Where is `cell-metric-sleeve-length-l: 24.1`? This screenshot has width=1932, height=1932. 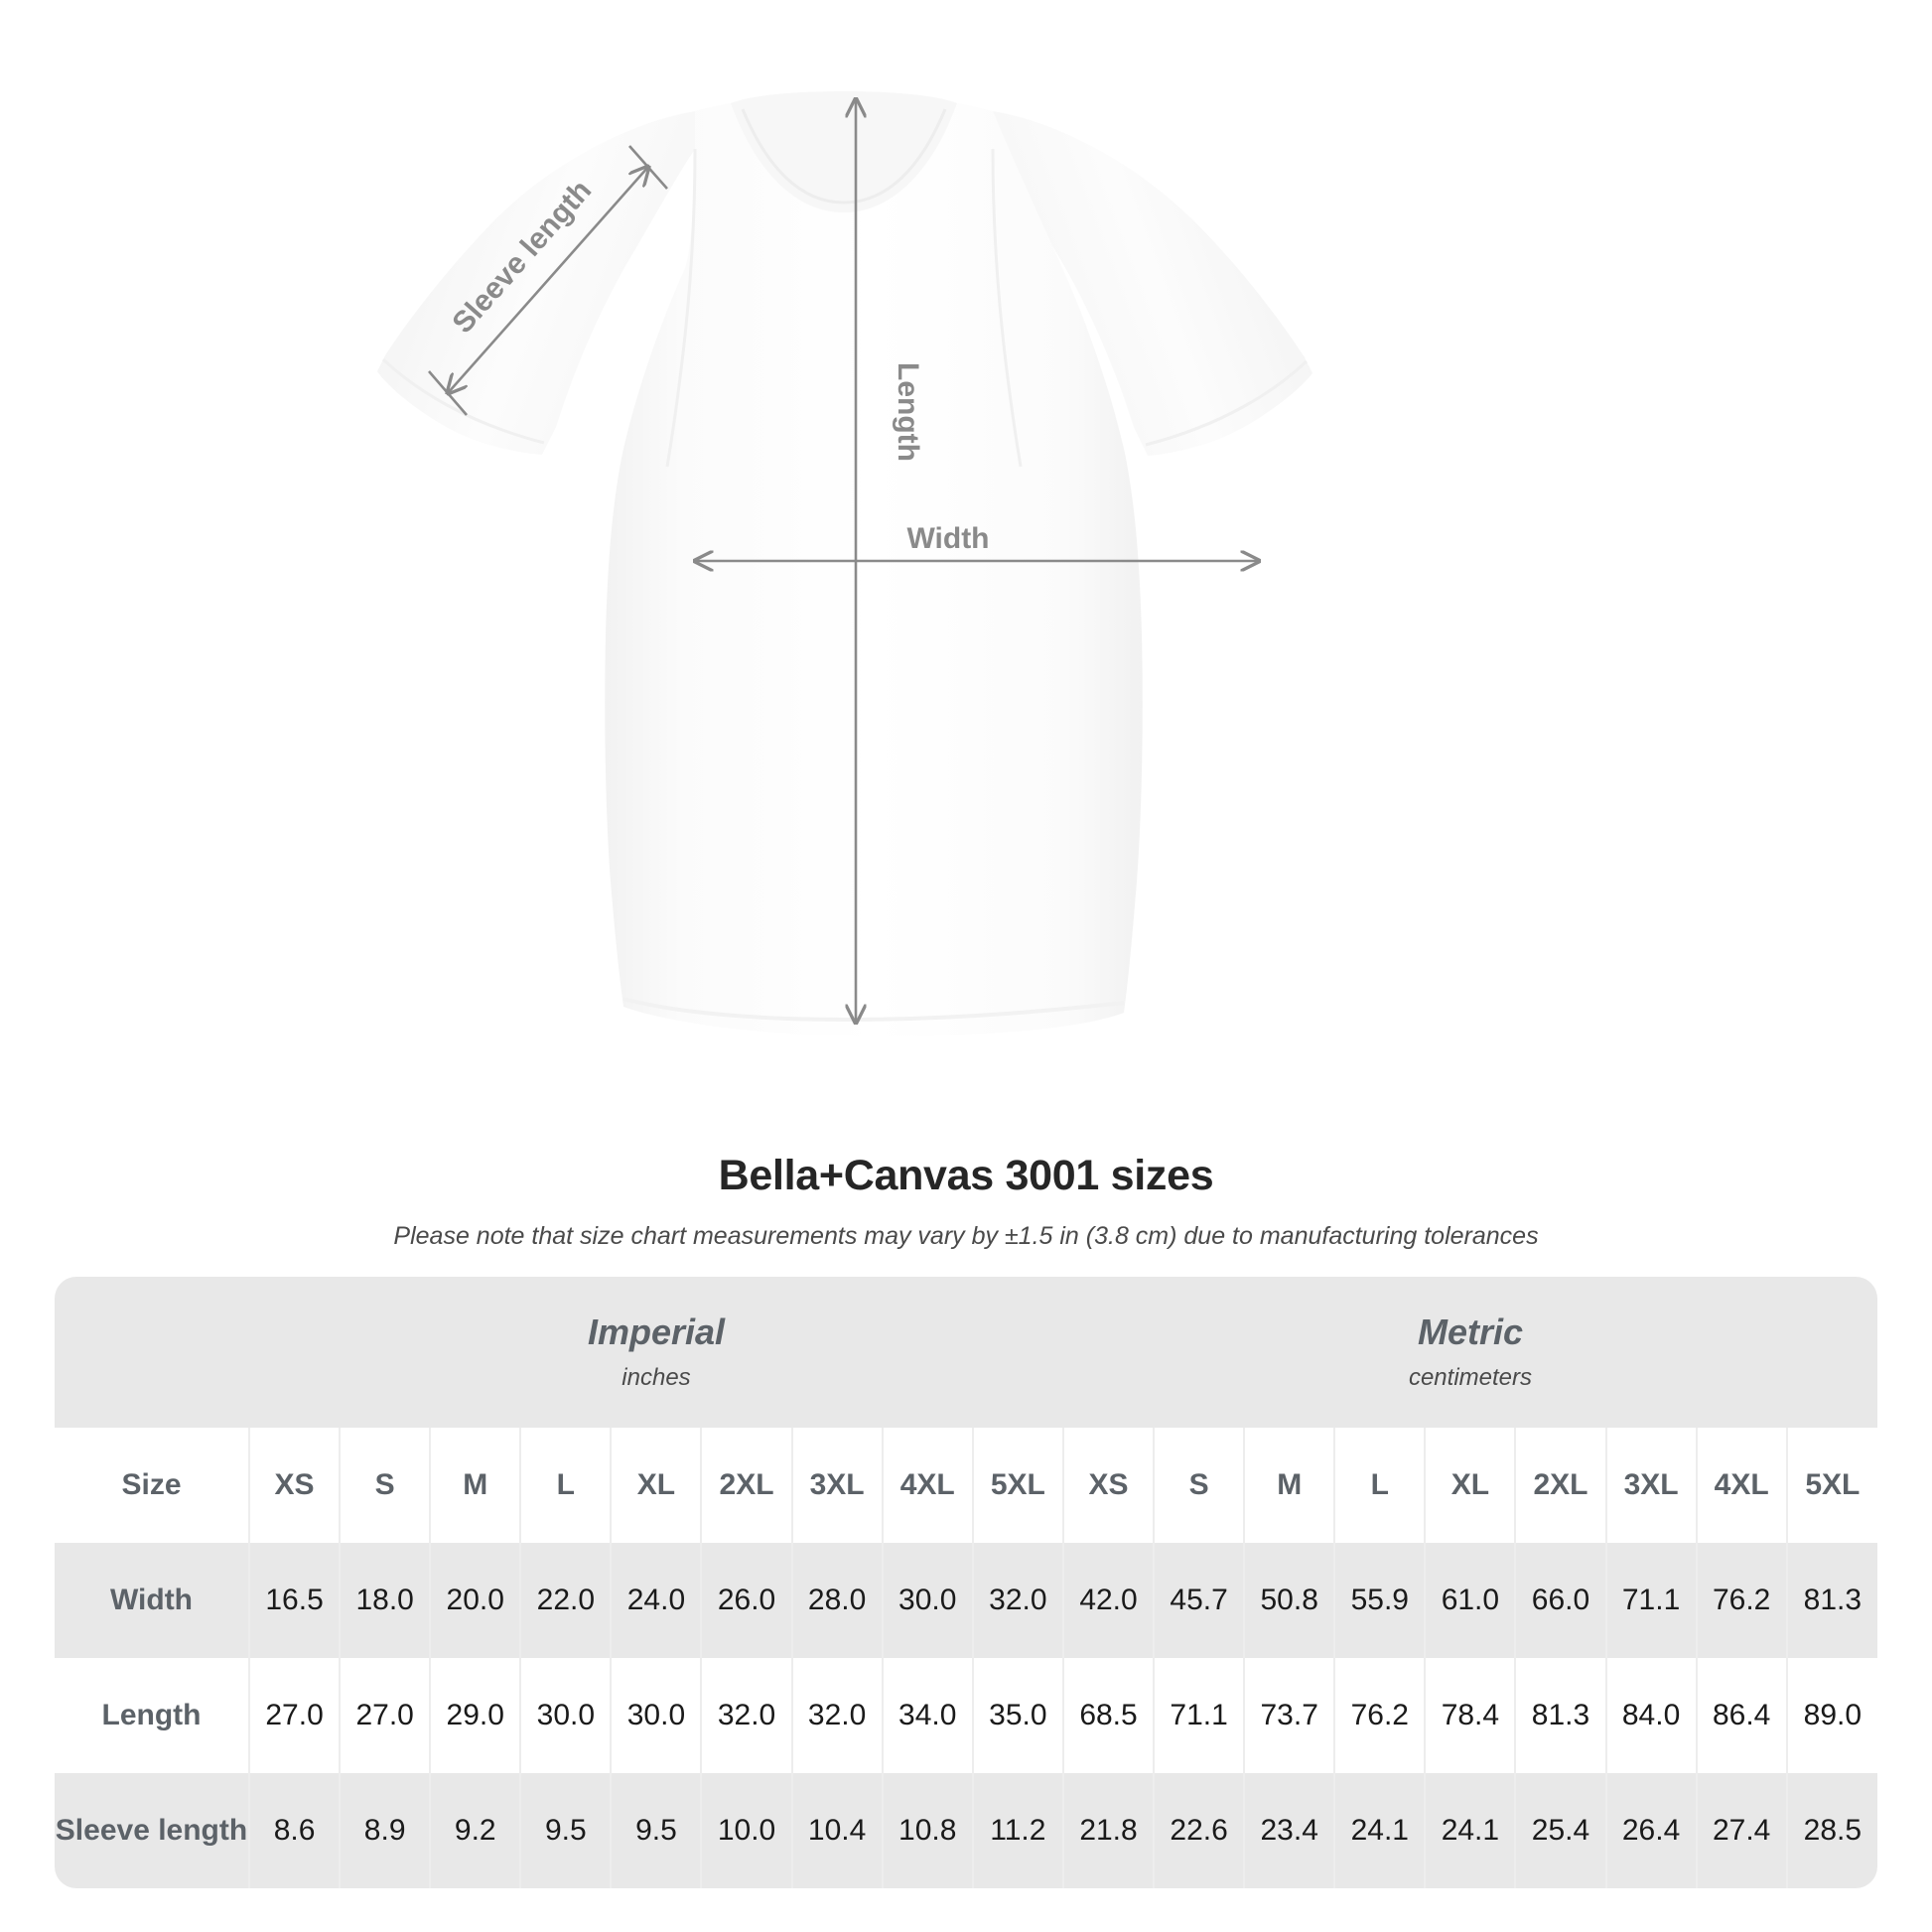
cell-metric-sleeve-length-l: 24.1 is located at coordinates (1380, 1831).